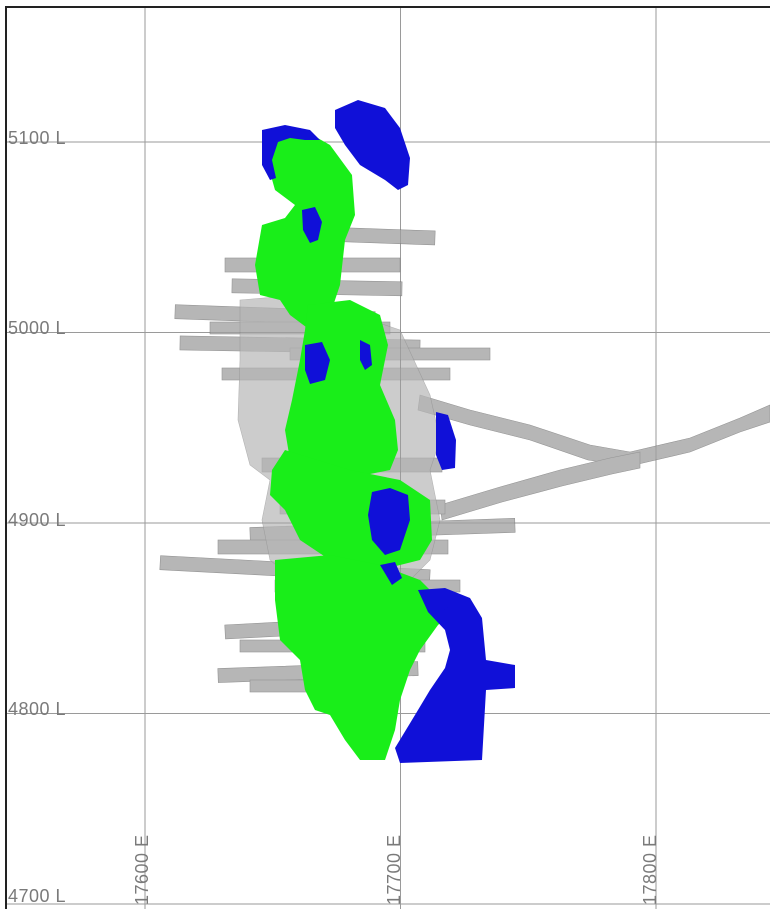  Describe the element at coordinates (593, 430) in the screenshot. I see `decline-ramp-upper` at that location.